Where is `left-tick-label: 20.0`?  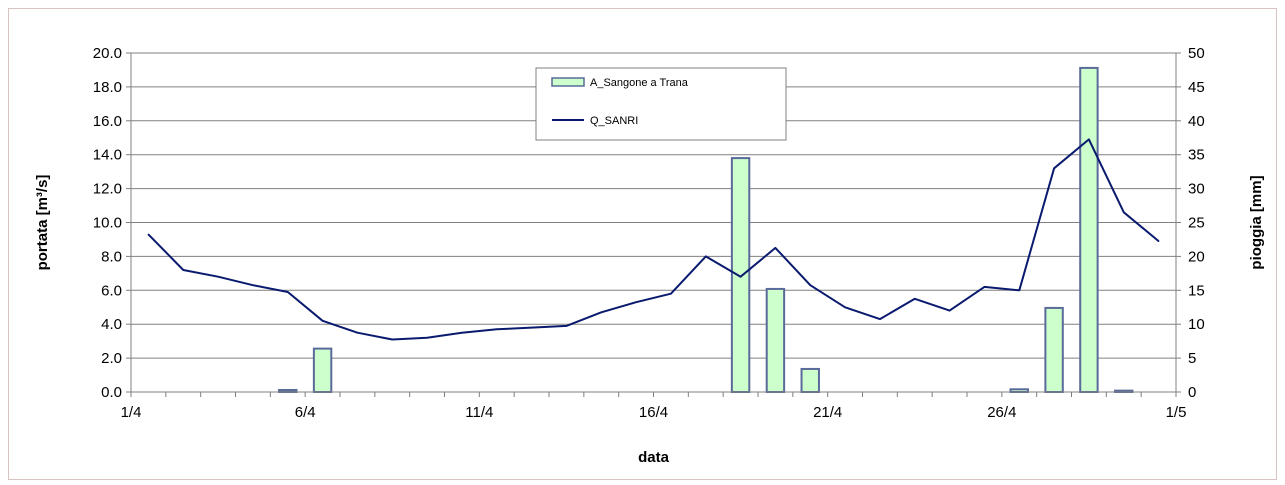
left-tick-label: 20.0 is located at coordinates (107, 53).